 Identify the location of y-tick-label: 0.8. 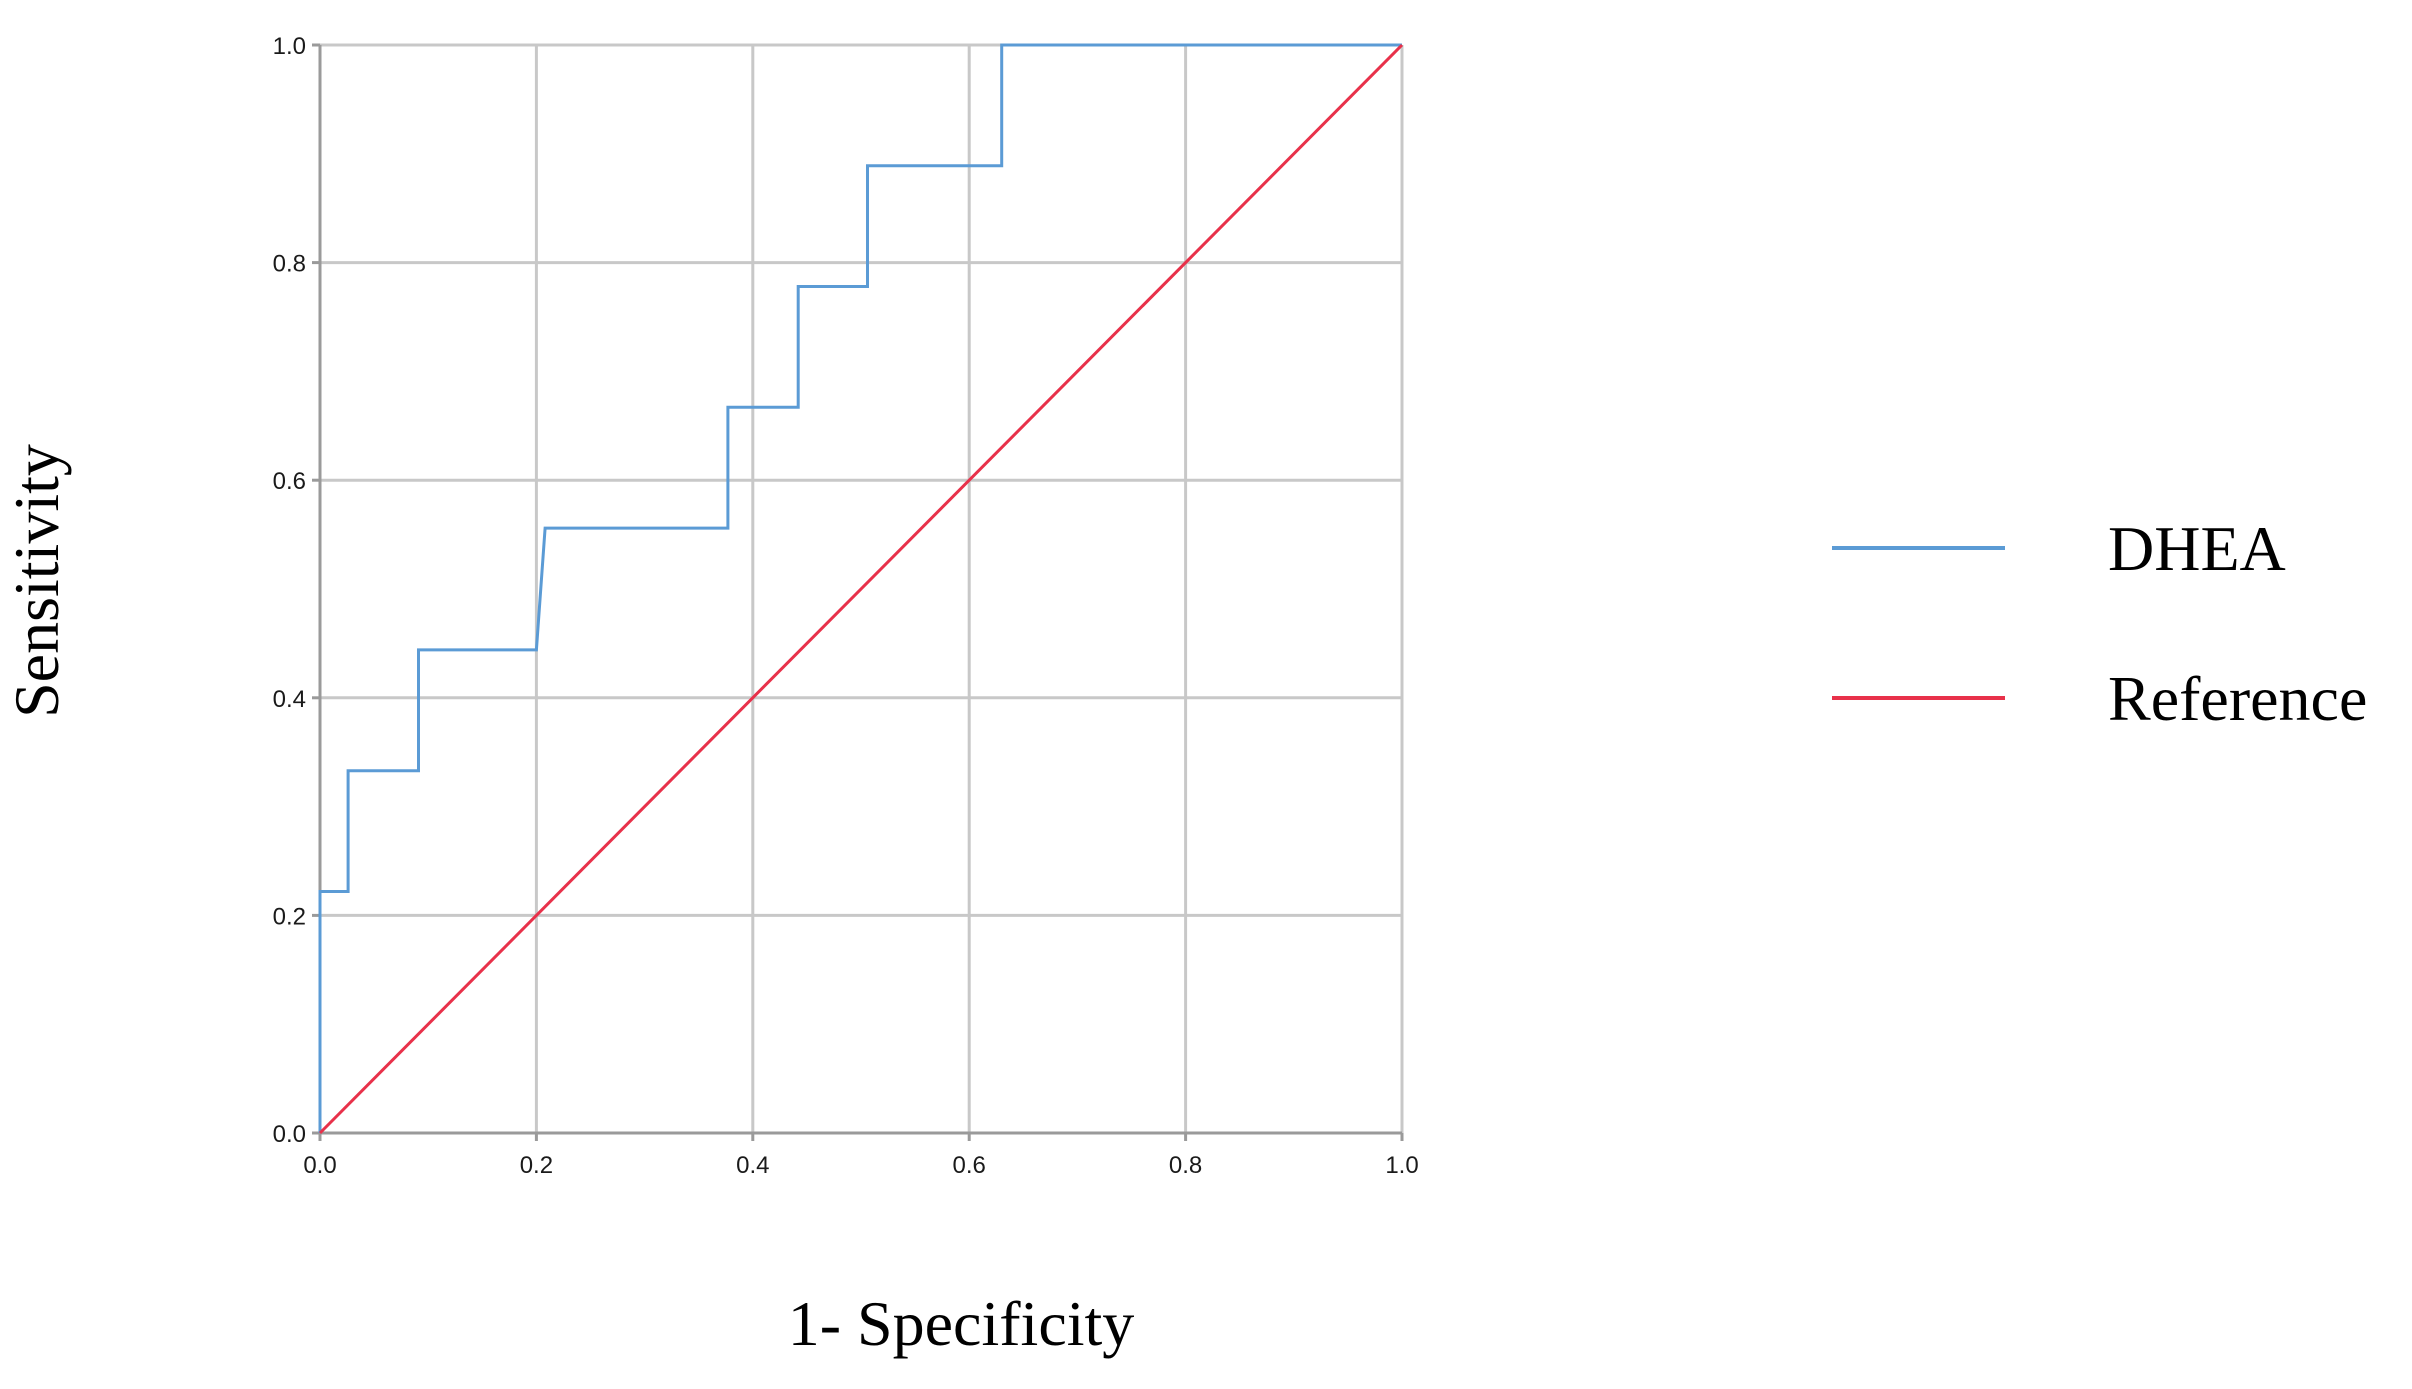
(289, 264).